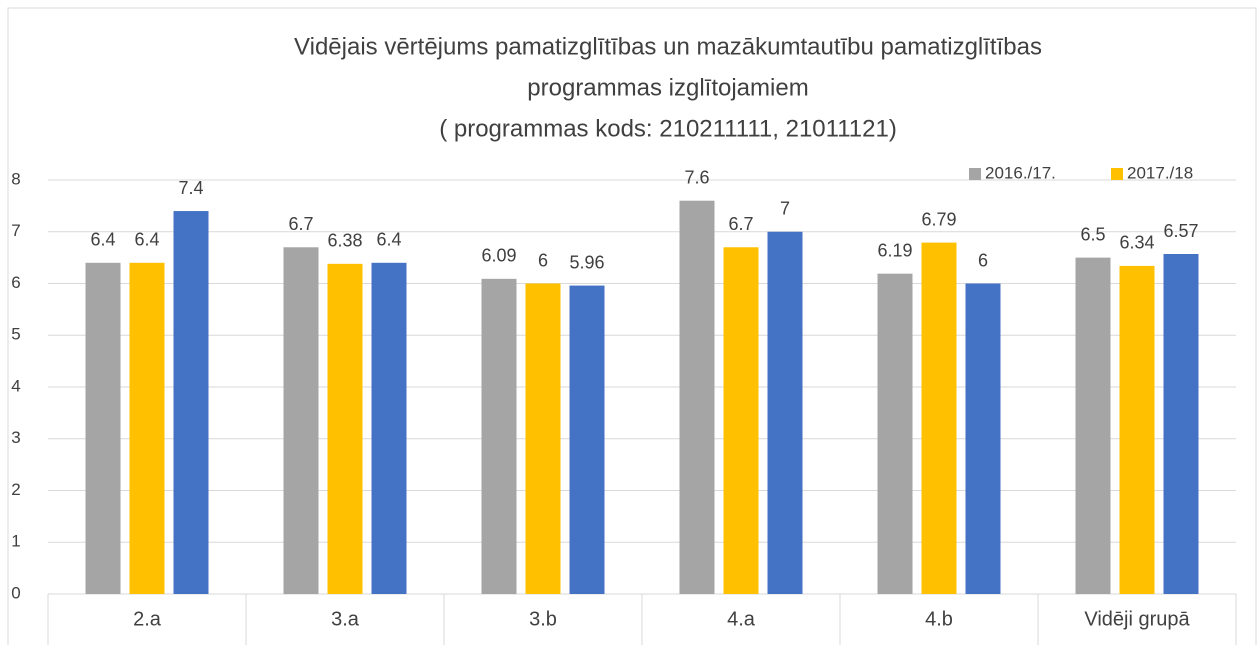  What do you see at coordinates (894, 250) in the screenshot?
I see `data-label: 6.19` at bounding box center [894, 250].